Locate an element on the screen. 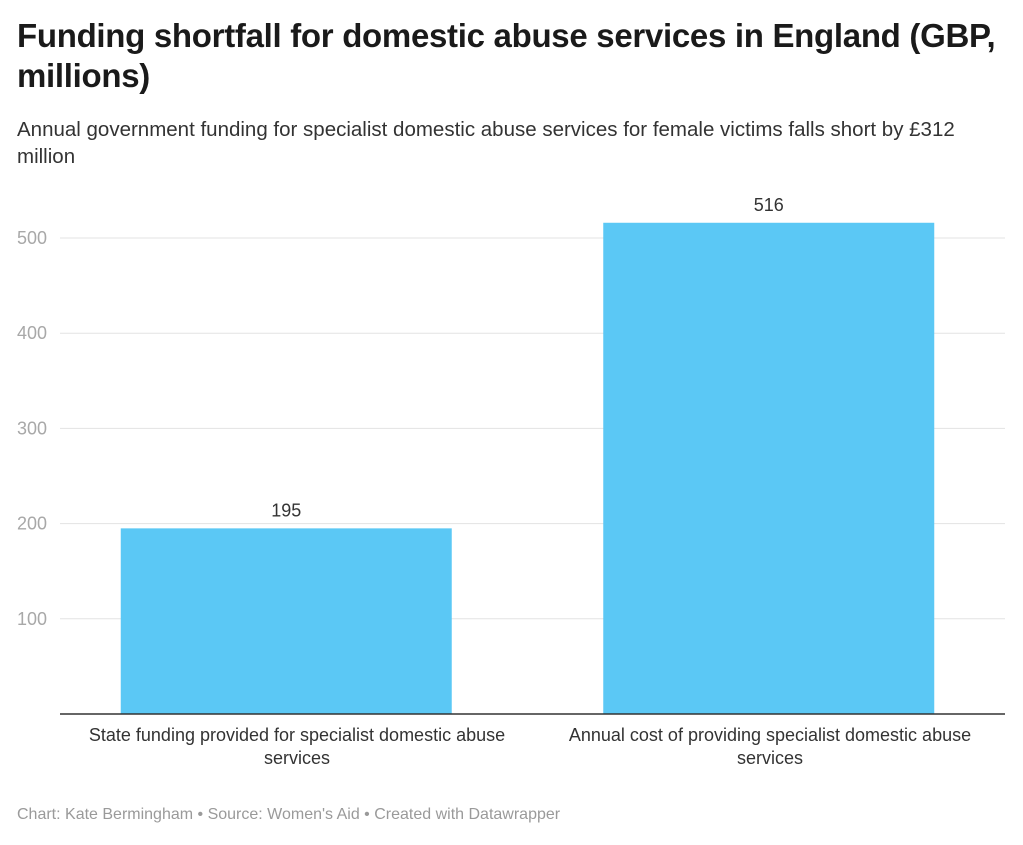 This screenshot has width=1023, height=845. data-label: 195 is located at coordinates (286, 510).